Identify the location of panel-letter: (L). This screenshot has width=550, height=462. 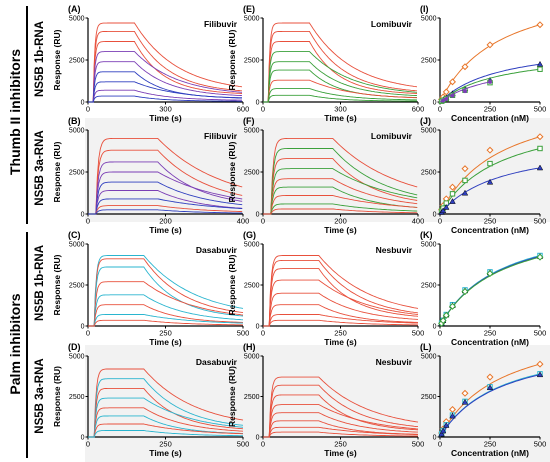
(426, 347).